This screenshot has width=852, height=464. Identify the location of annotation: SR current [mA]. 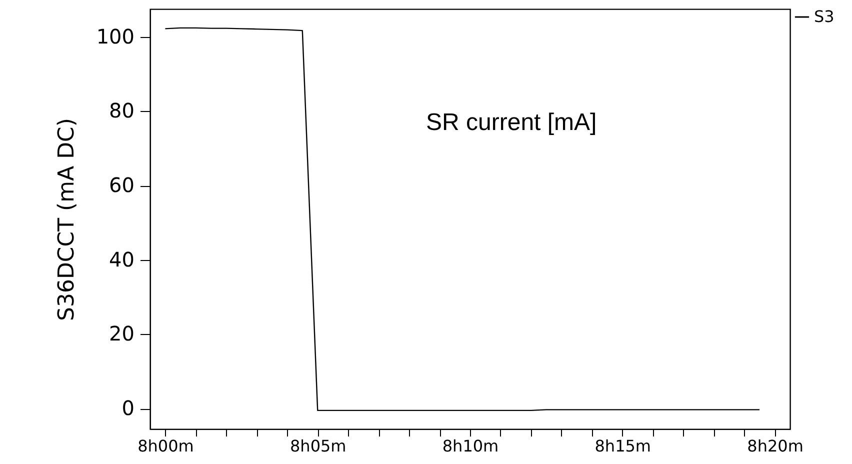
(511, 122).